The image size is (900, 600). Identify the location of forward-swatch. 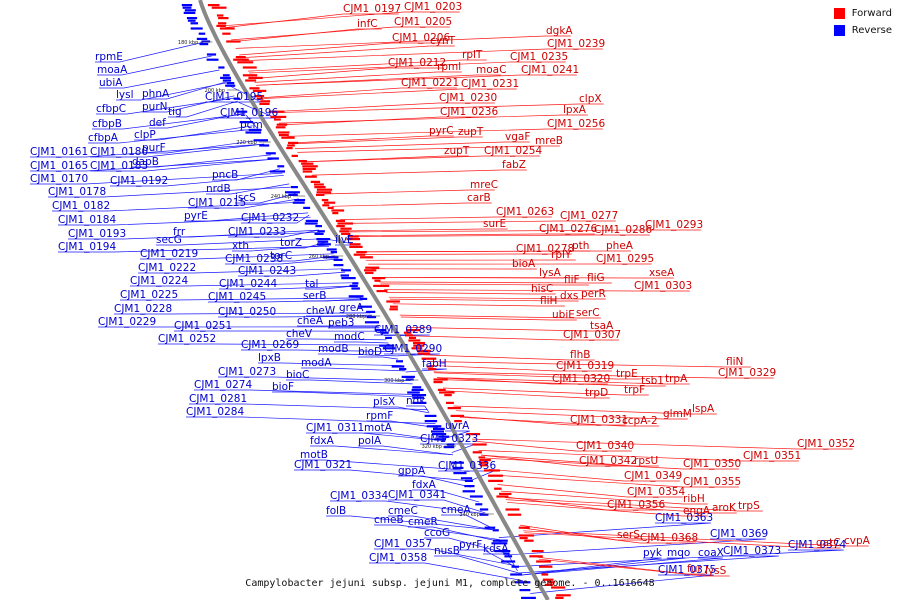
(839, 13).